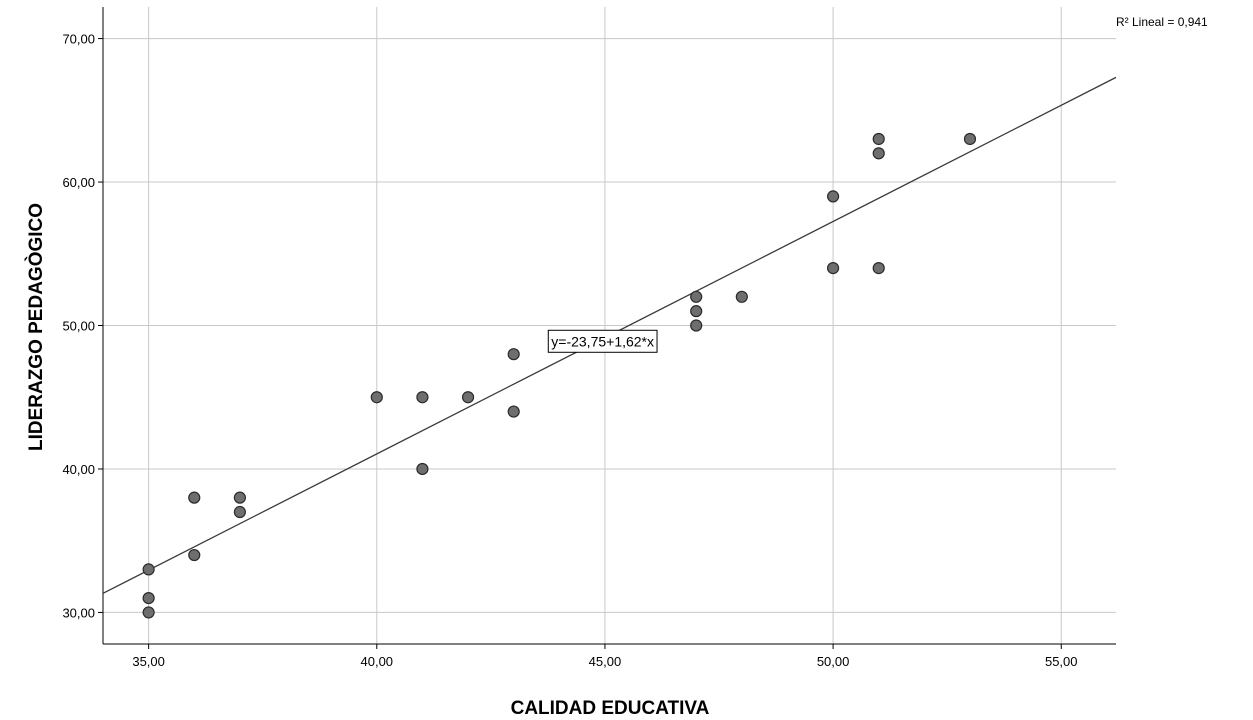 Image resolution: width=1253 pixels, height=720 pixels. What do you see at coordinates (36, 327) in the screenshot?
I see `y-axis-title: LIDERAZGO PEDAGÒGICO` at bounding box center [36, 327].